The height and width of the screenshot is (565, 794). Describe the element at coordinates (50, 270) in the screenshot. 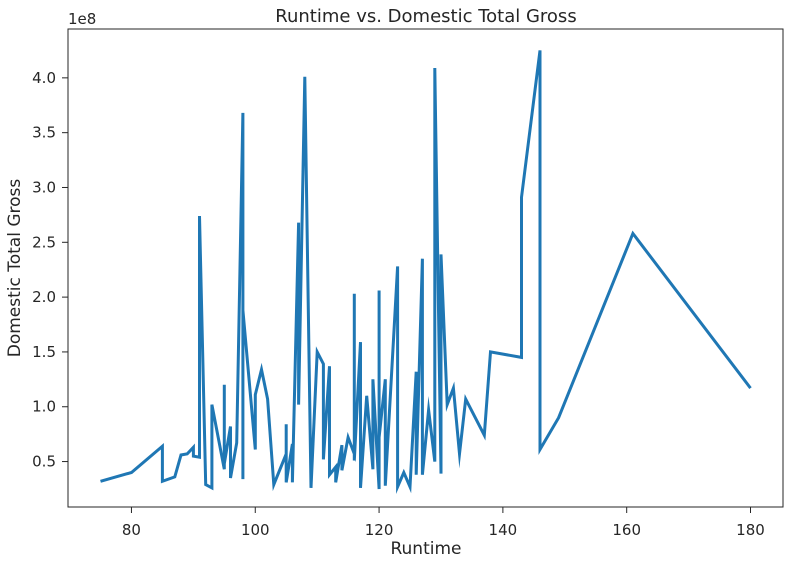

I see `y-axis: 0.5 1.0 1.5 2.0 2.5 3.0 3.5 4.0` at that location.